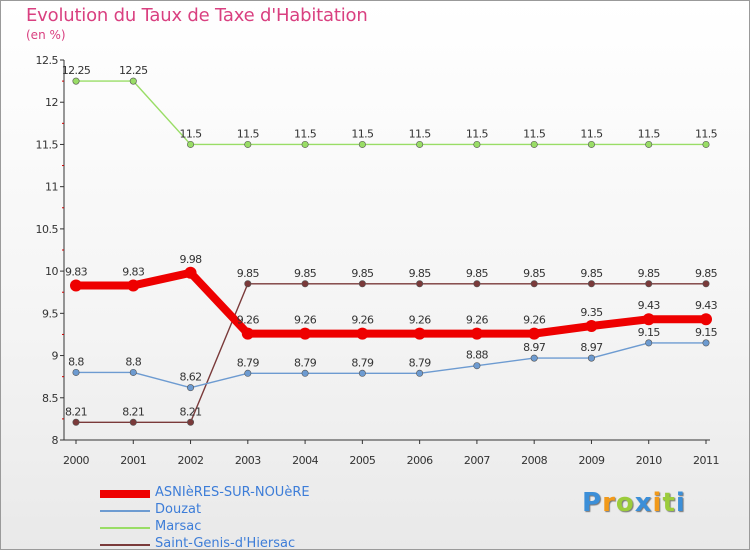 The image size is (750, 553). Describe the element at coordinates (706, 305) in the screenshot. I see `data-label: 9.43` at that location.